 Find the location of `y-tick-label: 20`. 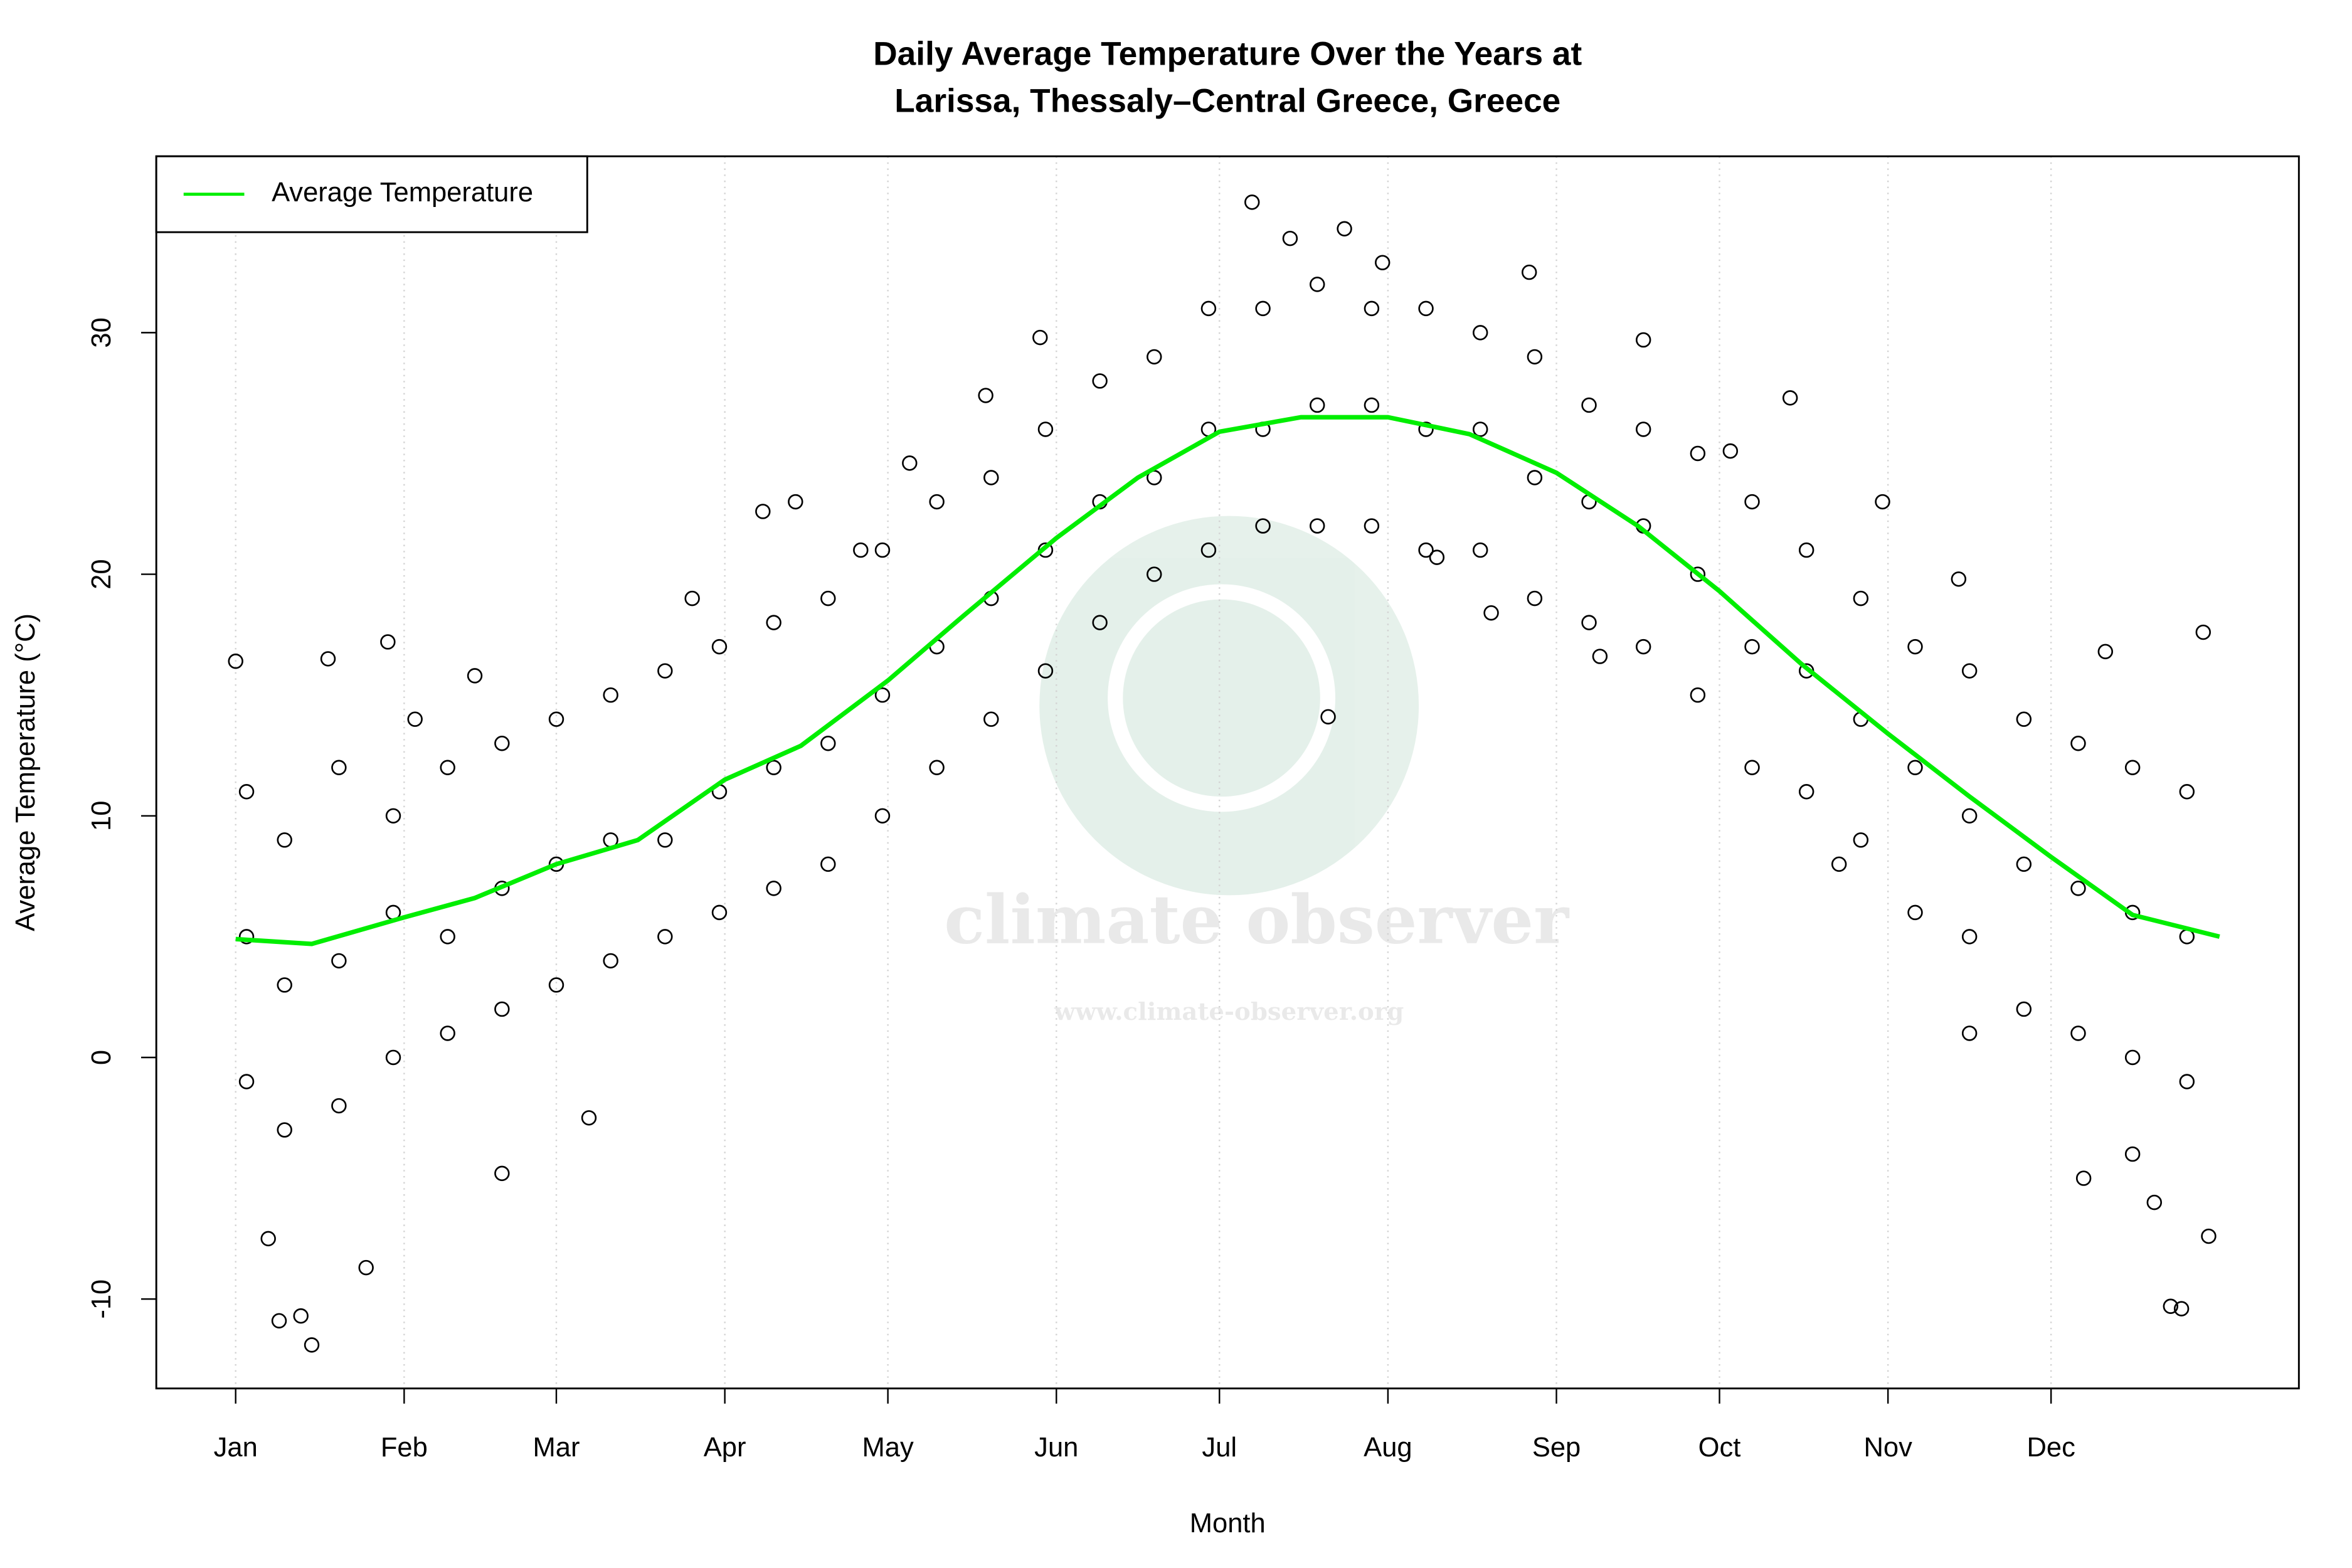

y-tick-label: 20 is located at coordinates (102, 574).